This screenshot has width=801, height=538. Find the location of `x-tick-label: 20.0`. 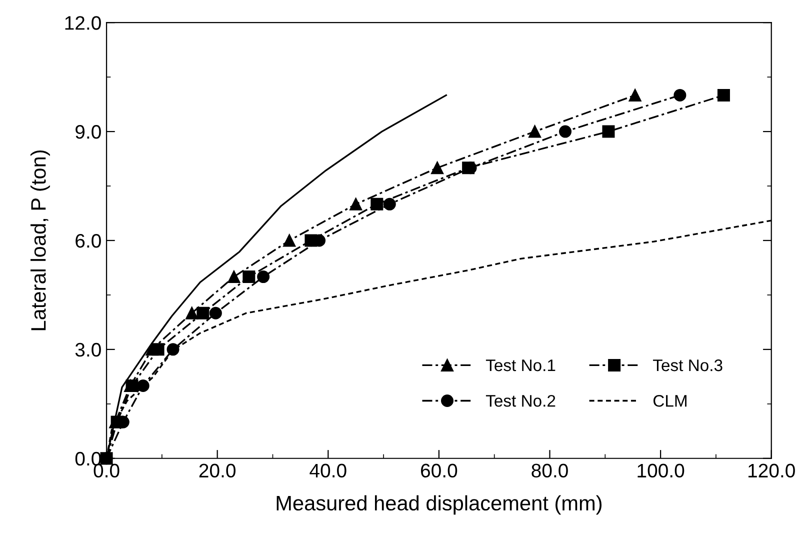

x-tick-label: 20.0 is located at coordinates (217, 471).